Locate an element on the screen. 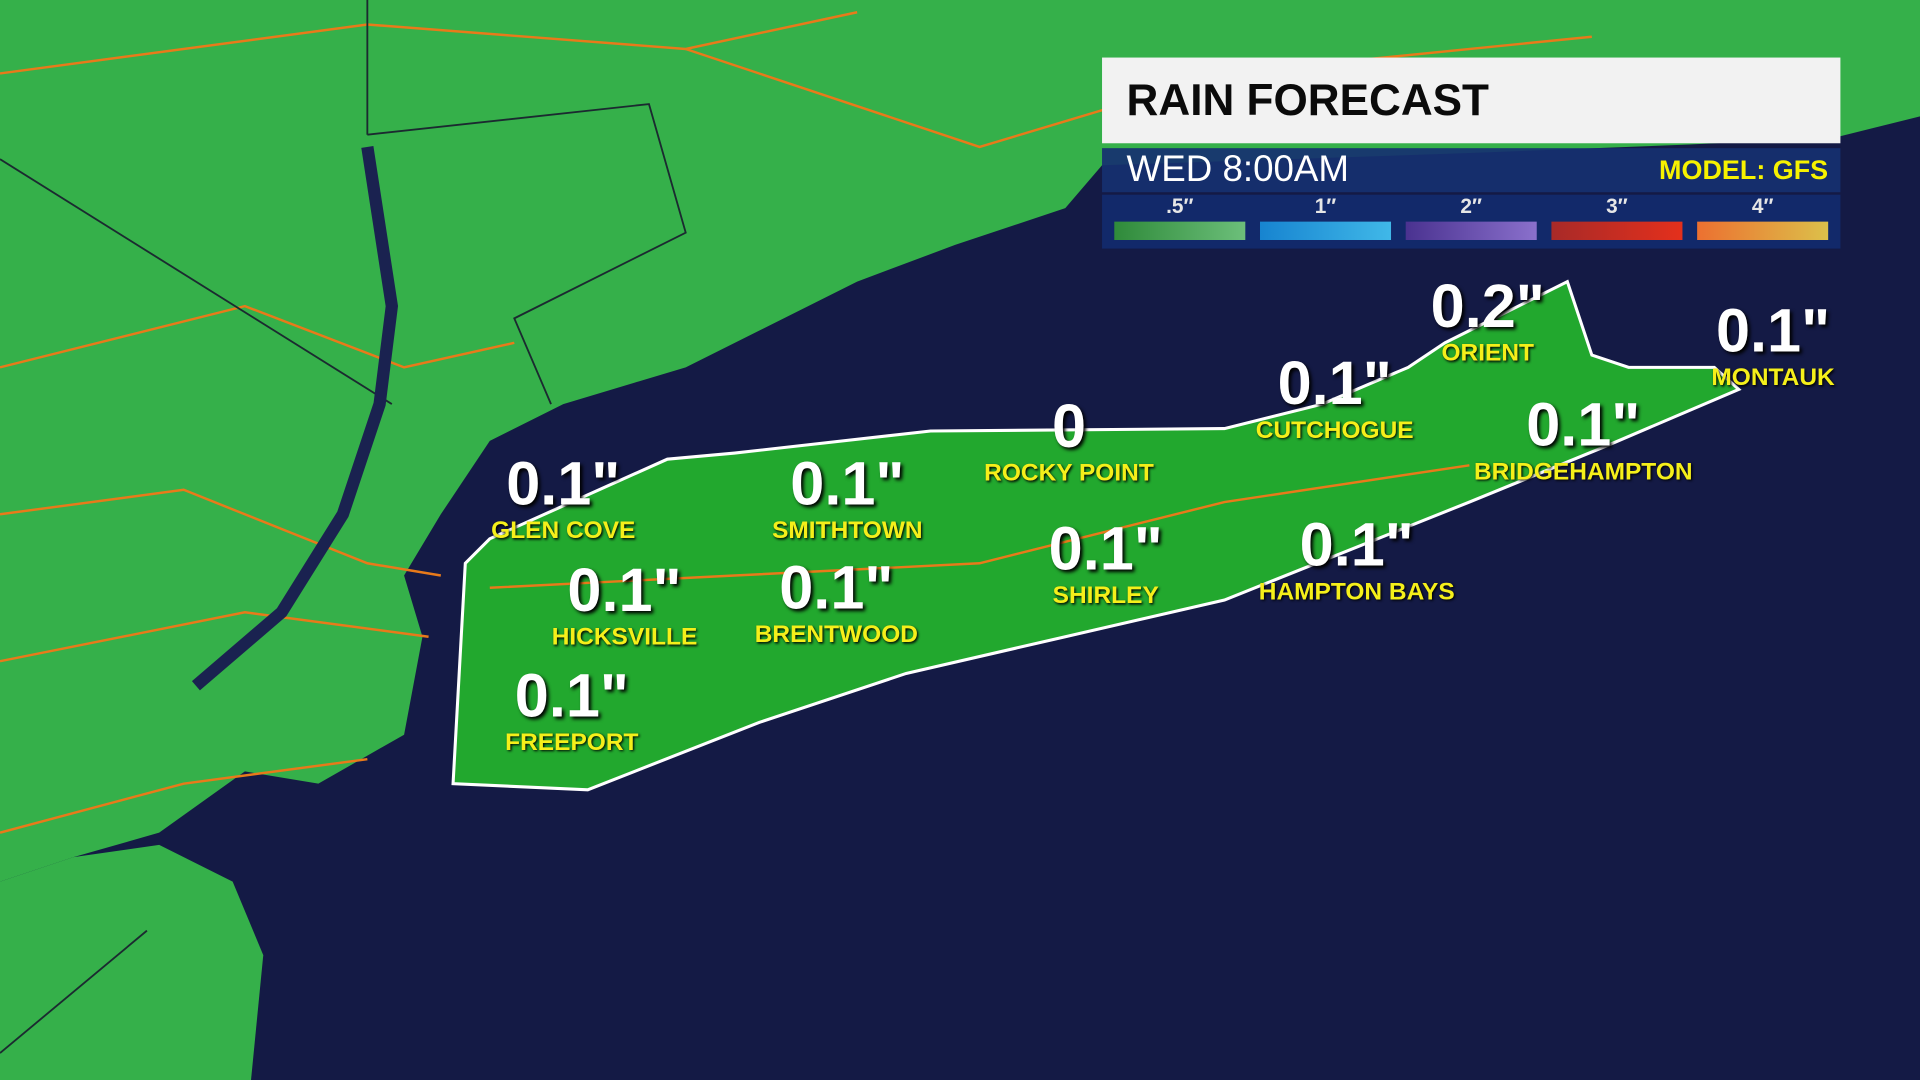  location-name: MONTAUK is located at coordinates (1773, 378).